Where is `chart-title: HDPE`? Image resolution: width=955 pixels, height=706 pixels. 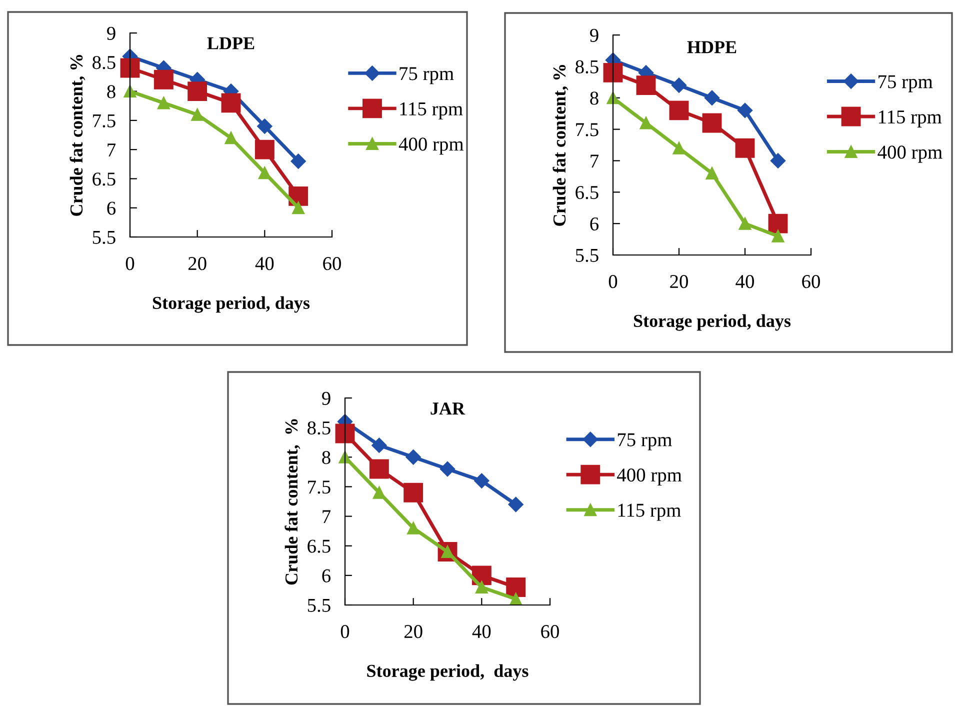
chart-title: HDPE is located at coordinates (711, 47).